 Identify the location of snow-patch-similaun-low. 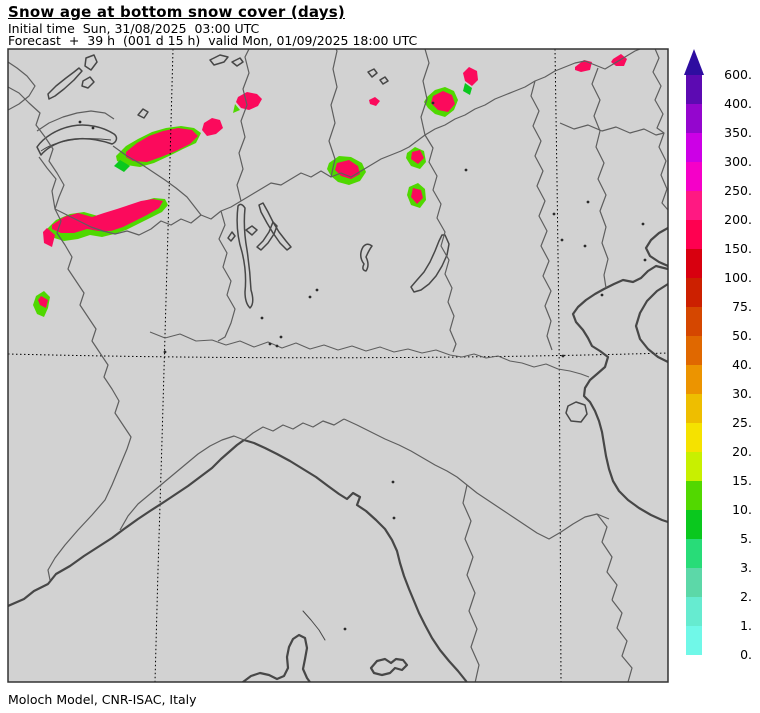
(467, 89).